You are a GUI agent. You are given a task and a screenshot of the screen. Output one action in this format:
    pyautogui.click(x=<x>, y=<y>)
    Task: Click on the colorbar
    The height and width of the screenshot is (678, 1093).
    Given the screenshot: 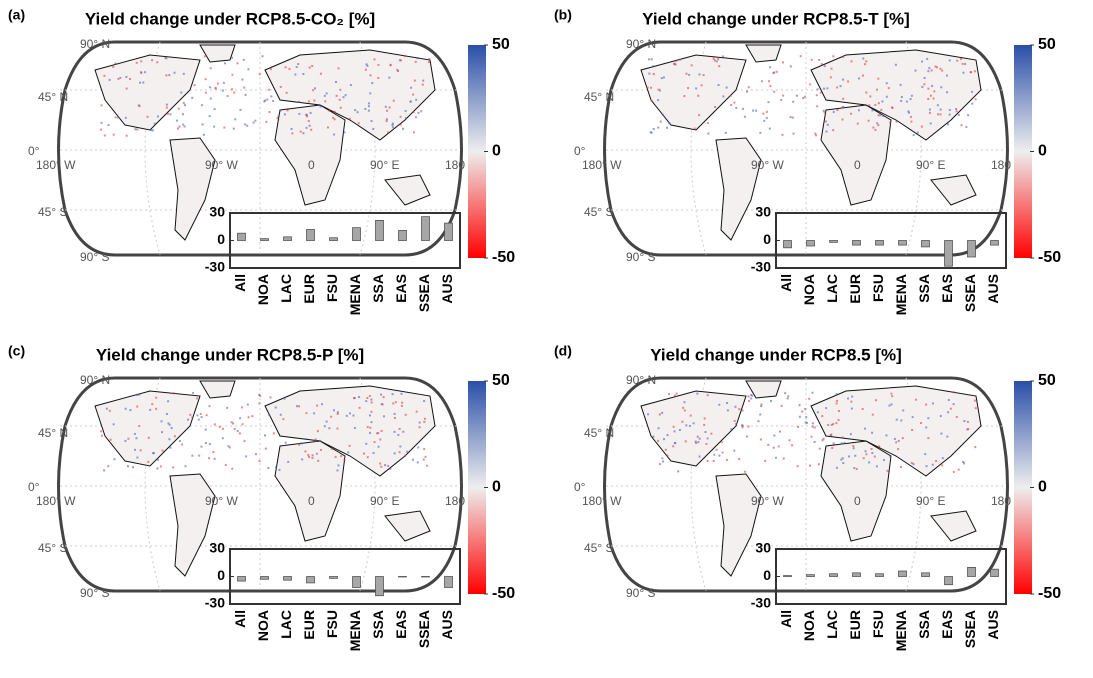 What is the action you would take?
    pyautogui.click(x=477, y=151)
    